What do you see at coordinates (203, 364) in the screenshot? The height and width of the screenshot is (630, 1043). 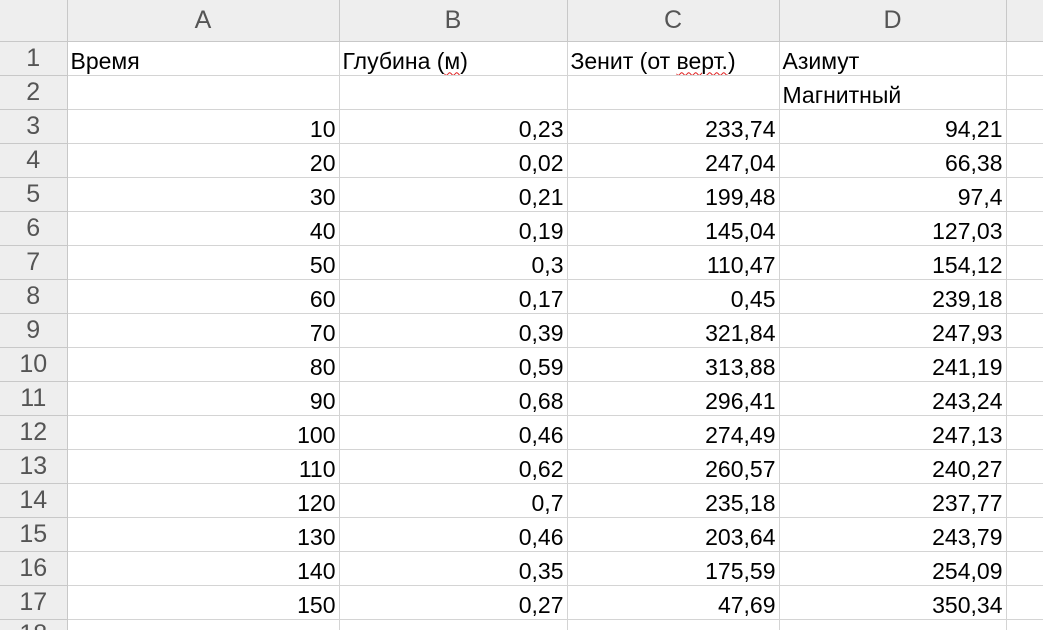 I see `cell-a10: 80` at bounding box center [203, 364].